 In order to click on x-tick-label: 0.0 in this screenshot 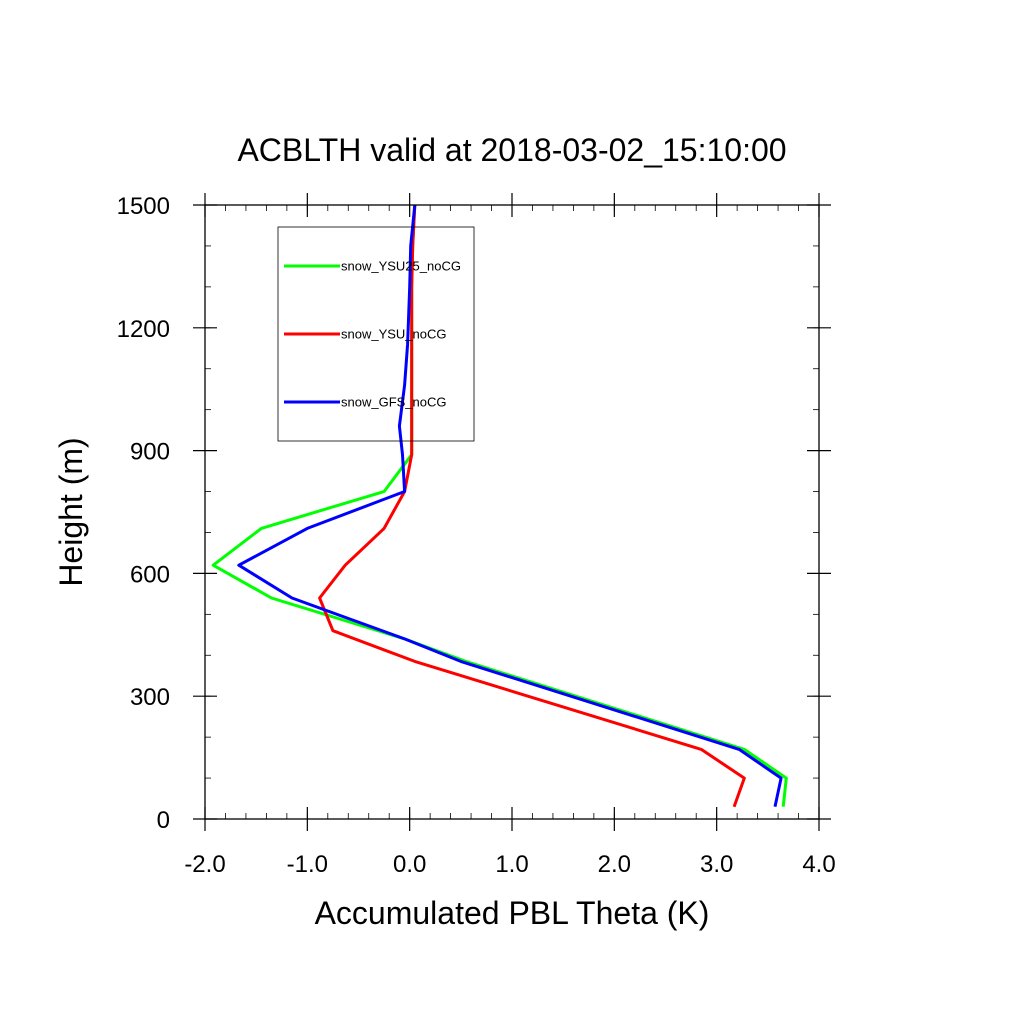, I will do `click(409, 864)`.